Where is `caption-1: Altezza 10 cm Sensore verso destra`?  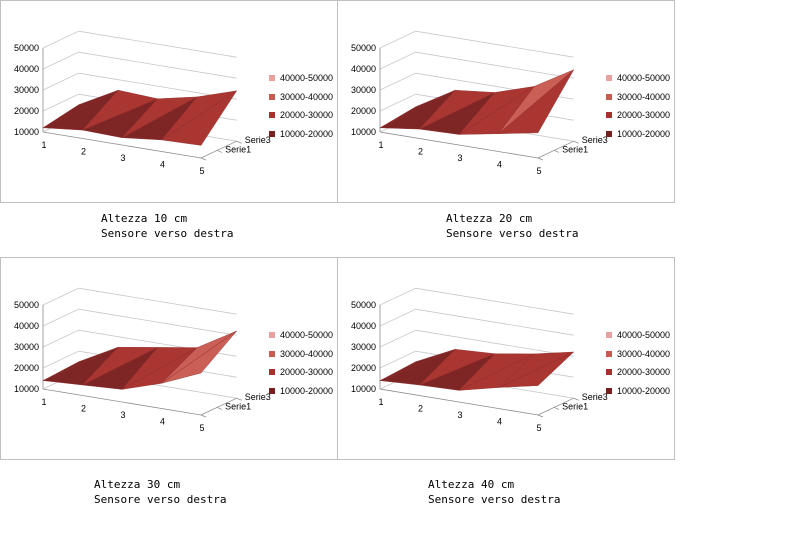
caption-1: Altezza 10 cm Sensore verso destra is located at coordinates (167, 226).